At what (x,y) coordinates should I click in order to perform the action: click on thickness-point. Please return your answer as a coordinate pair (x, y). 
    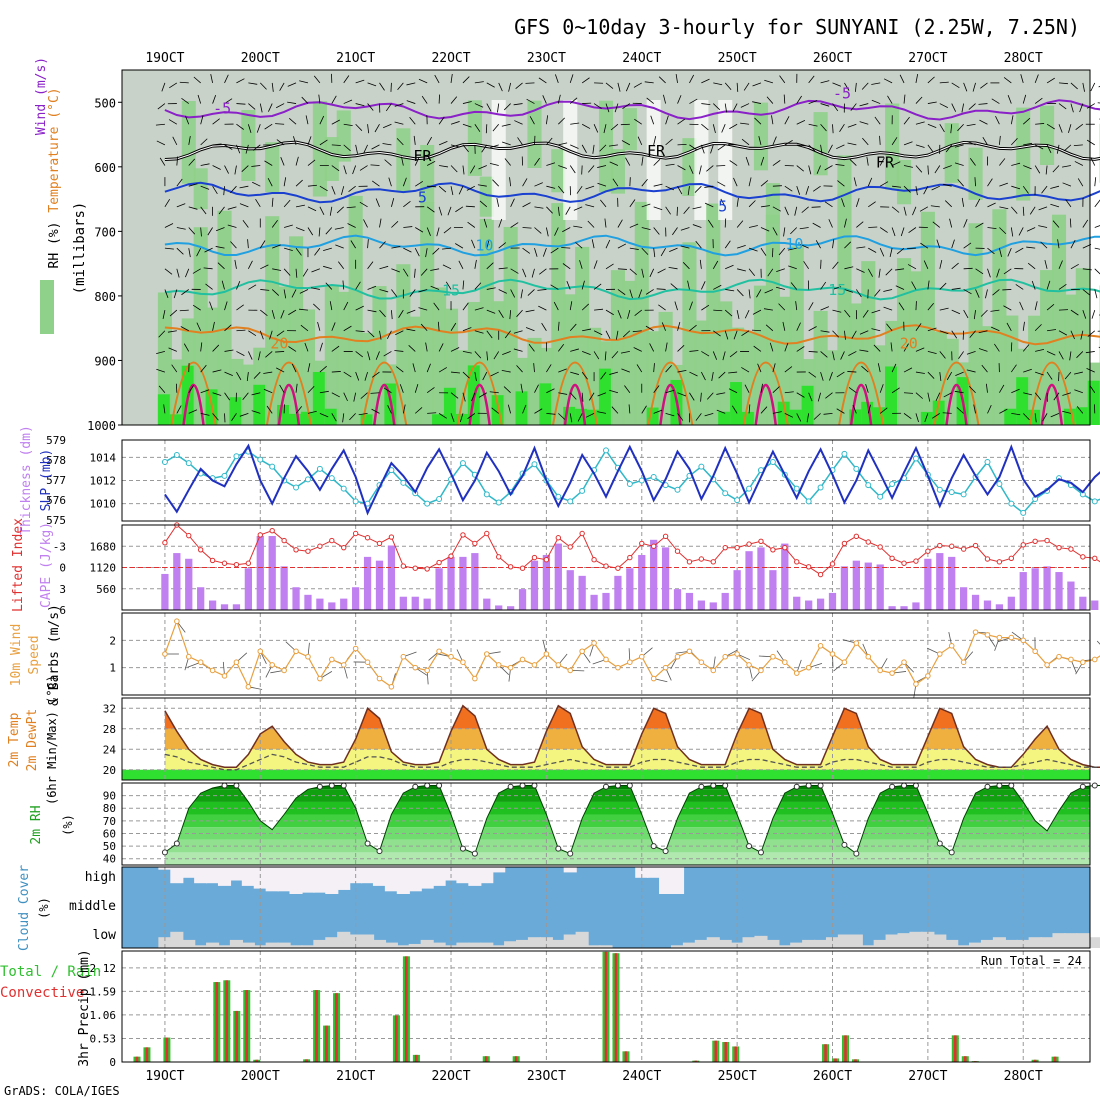
    Looking at the image, I should click on (176, 455).